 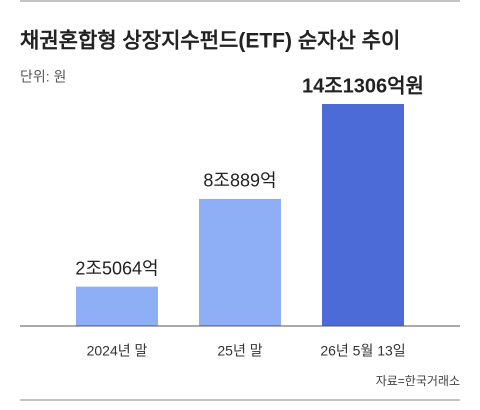 What do you see at coordinates (43, 77) in the screenshot?
I see `unit-note: 단위: 원` at bounding box center [43, 77].